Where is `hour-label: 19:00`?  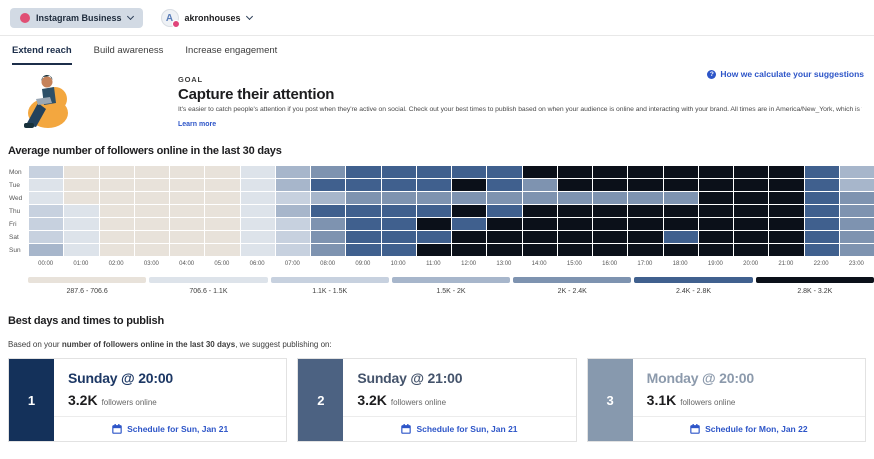
hour-label: 19:00 is located at coordinates (715, 264).